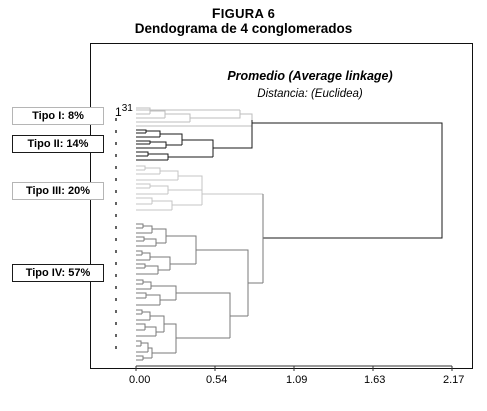 This screenshot has width=487, height=411. I want to click on figure-title: Dendograma de 4 conglomerados, so click(243, 28).